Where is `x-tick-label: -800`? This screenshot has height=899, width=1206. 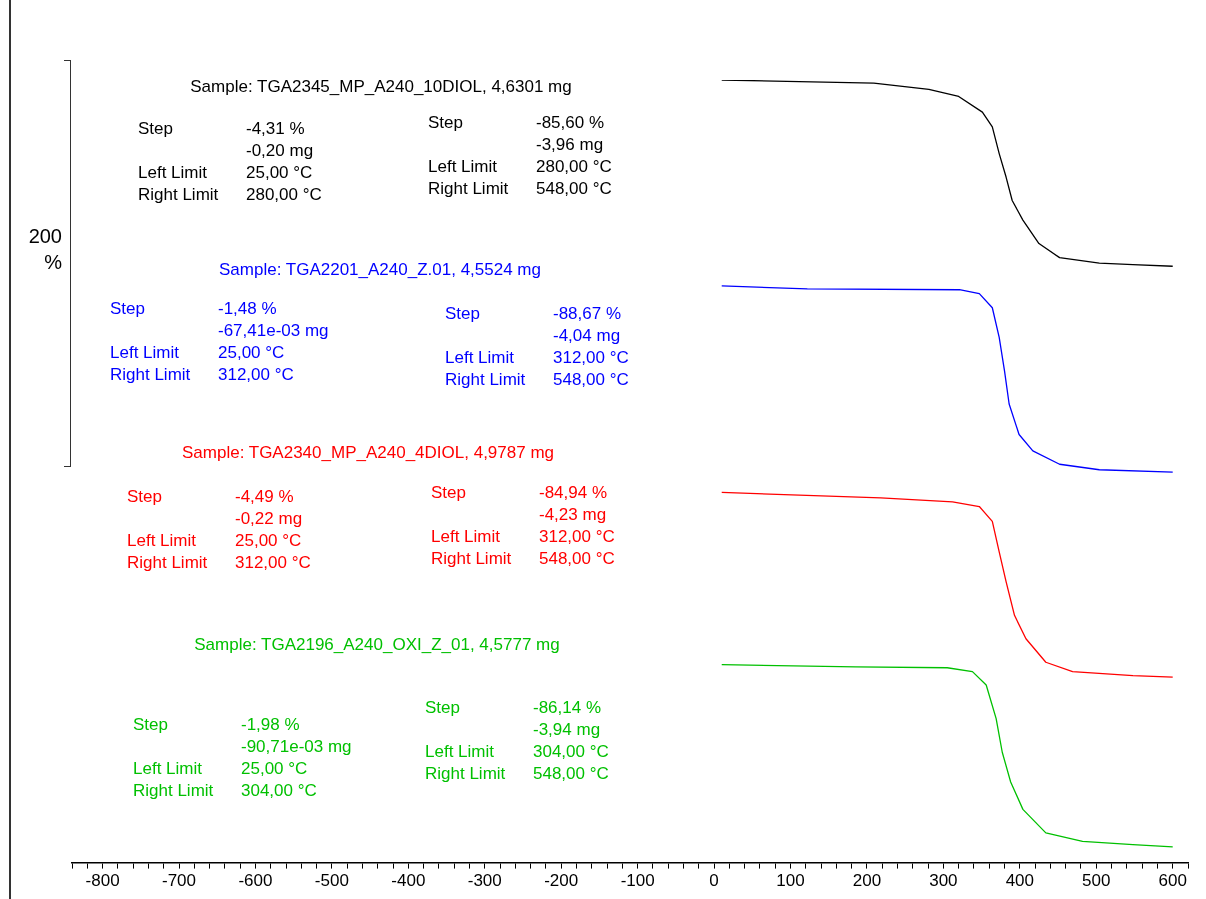
x-tick-label: -800 is located at coordinates (102, 881).